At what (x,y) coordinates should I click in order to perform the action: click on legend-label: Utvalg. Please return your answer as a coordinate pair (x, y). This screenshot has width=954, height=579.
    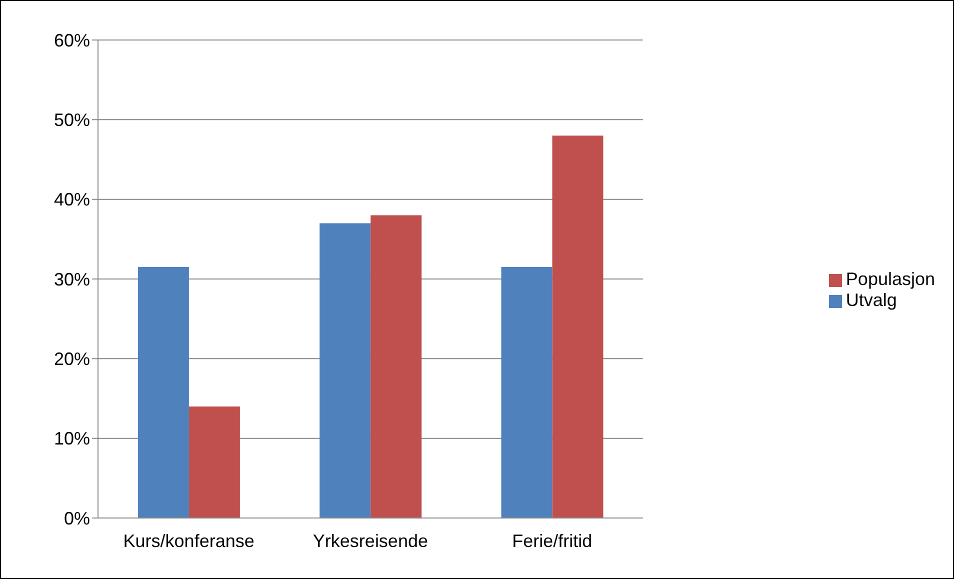
    Looking at the image, I should click on (871, 300).